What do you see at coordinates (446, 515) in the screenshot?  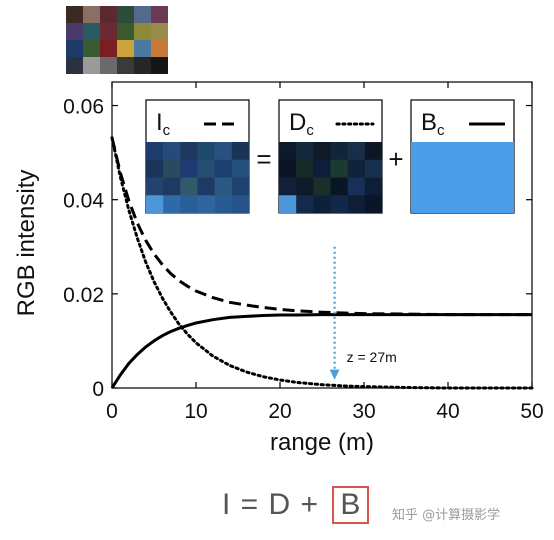 I see `watermark: 知乎 @计算摄影学` at bounding box center [446, 515].